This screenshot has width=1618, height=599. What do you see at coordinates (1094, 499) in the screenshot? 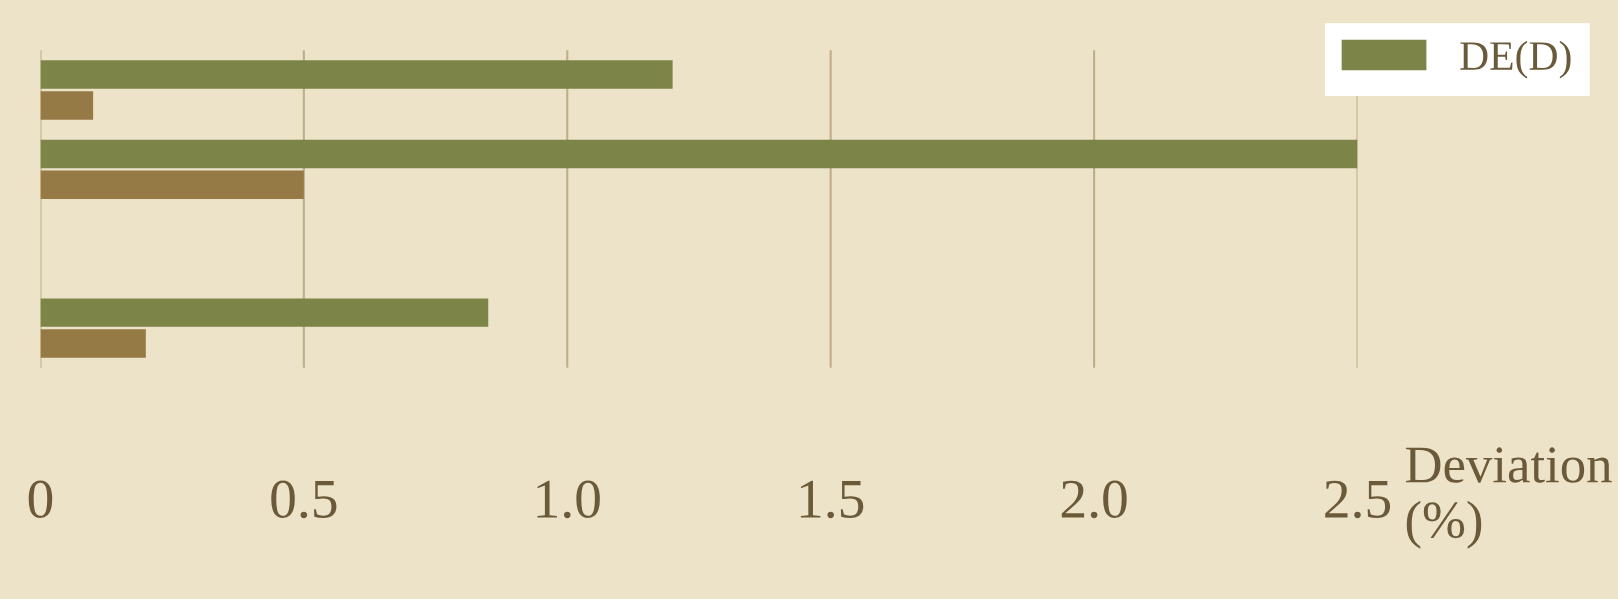
I see `x-tick-label: 2.0` at bounding box center [1094, 499].